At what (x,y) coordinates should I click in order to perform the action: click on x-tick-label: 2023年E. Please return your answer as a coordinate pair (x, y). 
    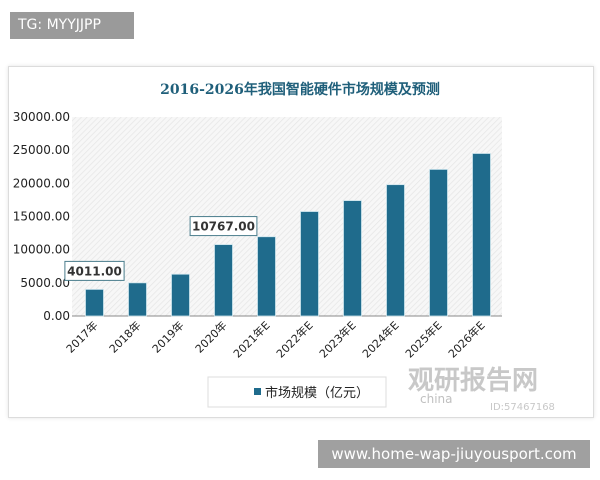
    Looking at the image, I should click on (337, 339).